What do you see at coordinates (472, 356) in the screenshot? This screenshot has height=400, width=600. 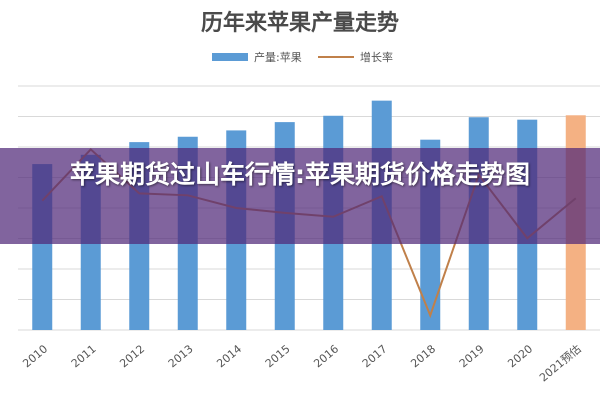 I see `x-tick-label: 2019` at bounding box center [472, 356].